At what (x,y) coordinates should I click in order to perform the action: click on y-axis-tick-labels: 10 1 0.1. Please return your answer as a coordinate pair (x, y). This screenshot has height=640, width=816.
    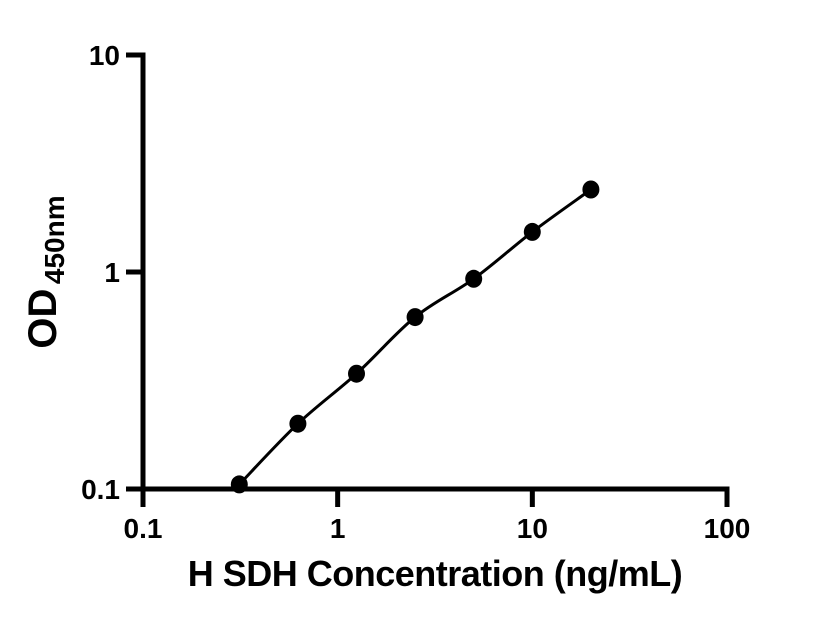
    Looking at the image, I should click on (100, 272).